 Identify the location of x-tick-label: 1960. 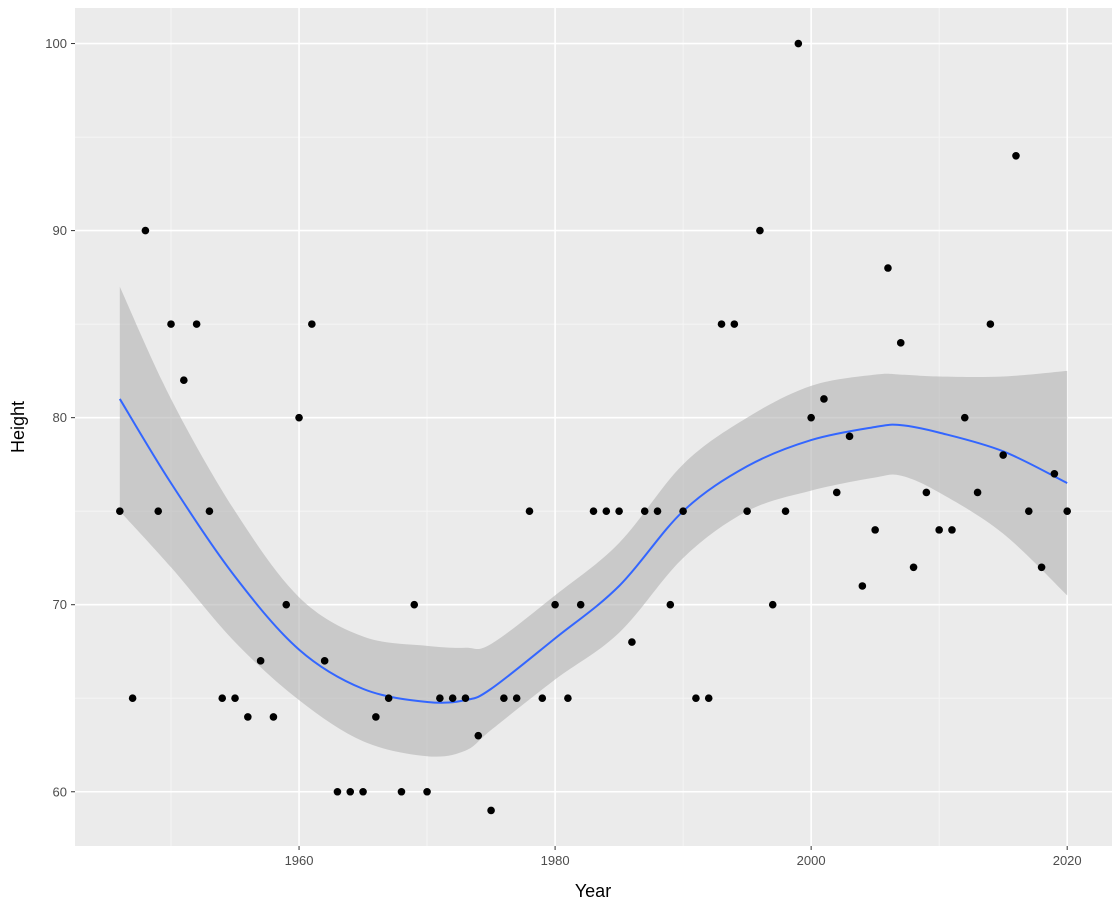
(299, 860).